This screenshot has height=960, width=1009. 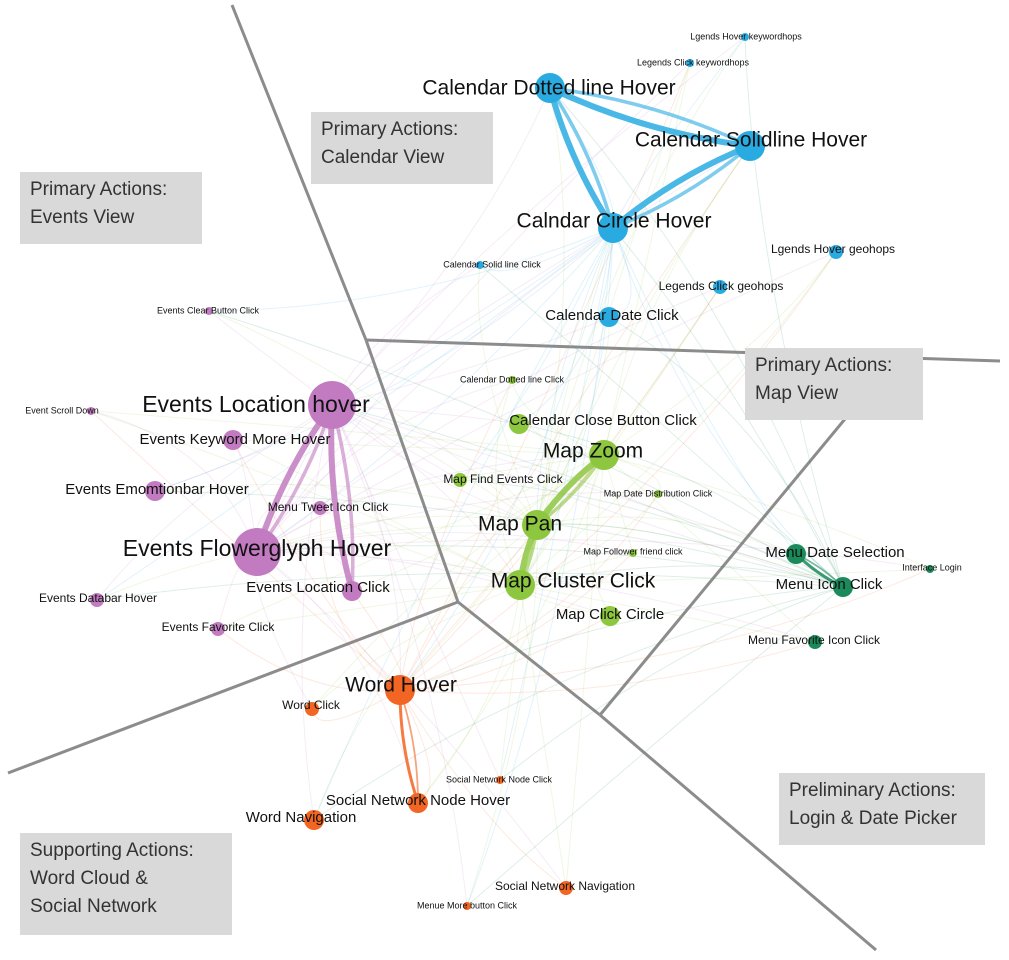 I want to click on node-menue-more-button-click, so click(x=467, y=906).